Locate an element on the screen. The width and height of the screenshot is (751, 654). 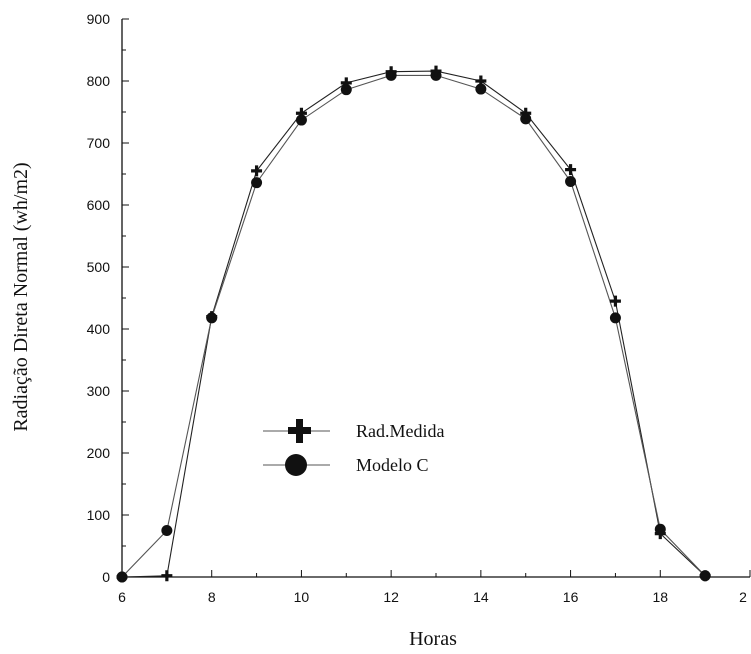
x-tick-label: 16 is located at coordinates (571, 597).